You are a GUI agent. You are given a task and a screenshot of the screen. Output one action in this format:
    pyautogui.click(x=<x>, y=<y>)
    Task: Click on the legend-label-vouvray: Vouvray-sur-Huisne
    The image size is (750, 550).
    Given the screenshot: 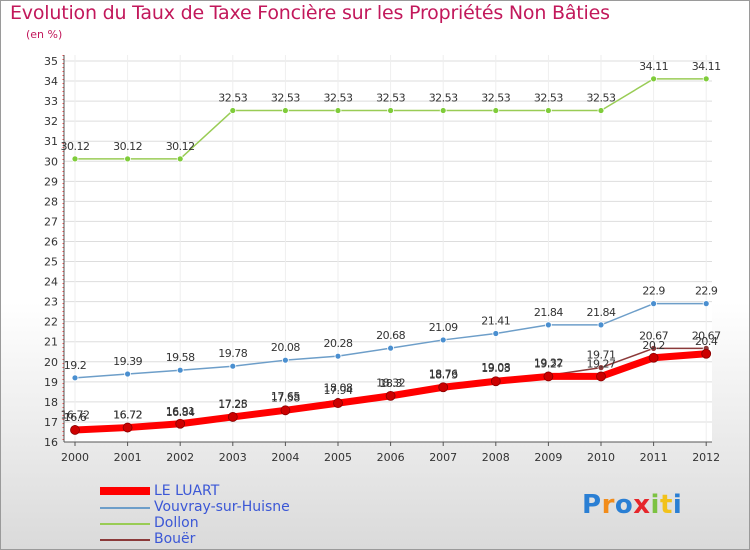 What is the action you would take?
    pyautogui.click(x=222, y=507)
    